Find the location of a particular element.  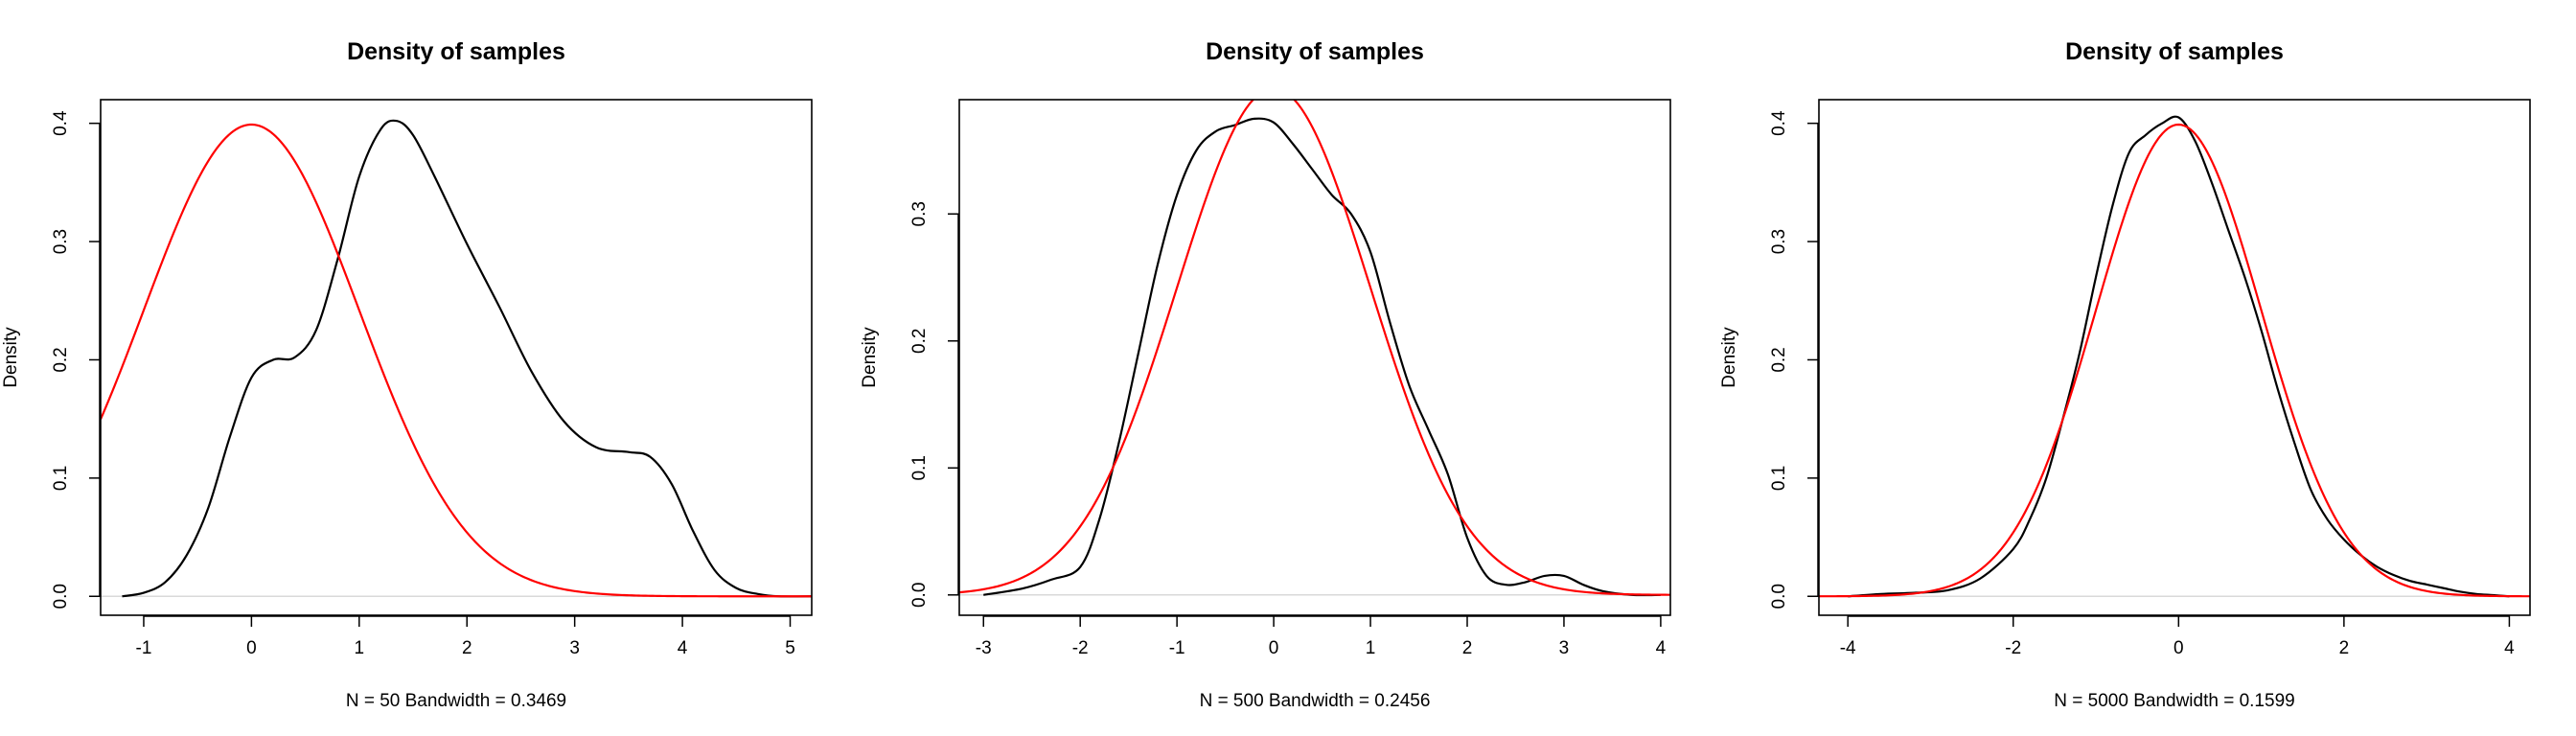

x-axis-label: N = 500 Bandwidth = 0.2456 is located at coordinates (1315, 701).